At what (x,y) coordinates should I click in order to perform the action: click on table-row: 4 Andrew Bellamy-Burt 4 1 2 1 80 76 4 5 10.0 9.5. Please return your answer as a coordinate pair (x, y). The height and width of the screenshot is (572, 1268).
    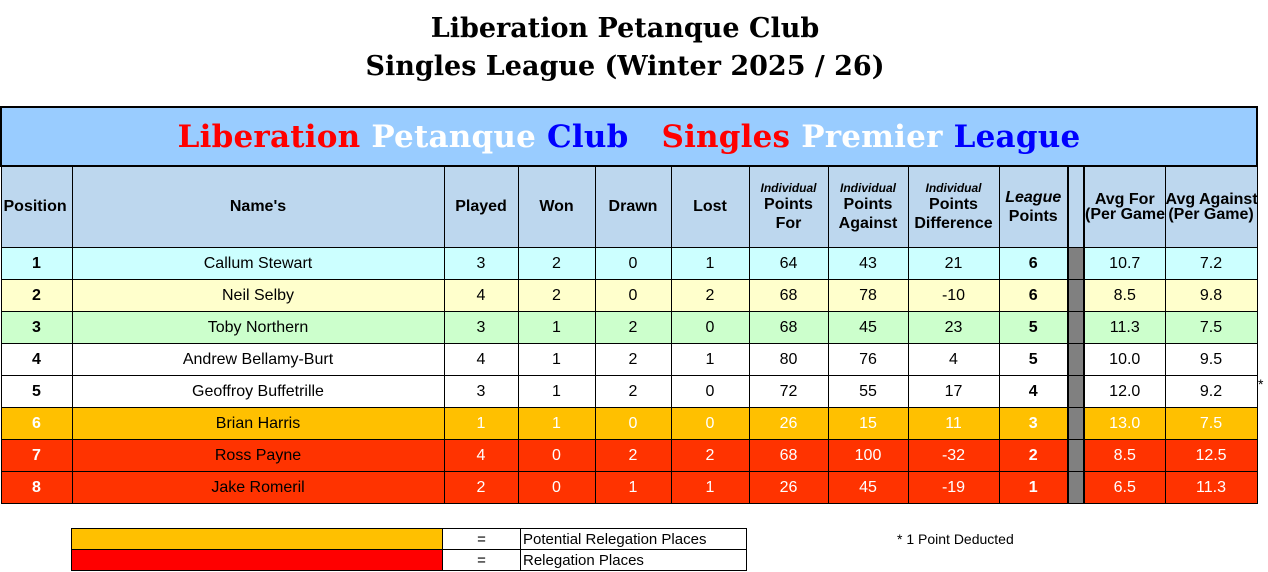
    Looking at the image, I should click on (629, 359).